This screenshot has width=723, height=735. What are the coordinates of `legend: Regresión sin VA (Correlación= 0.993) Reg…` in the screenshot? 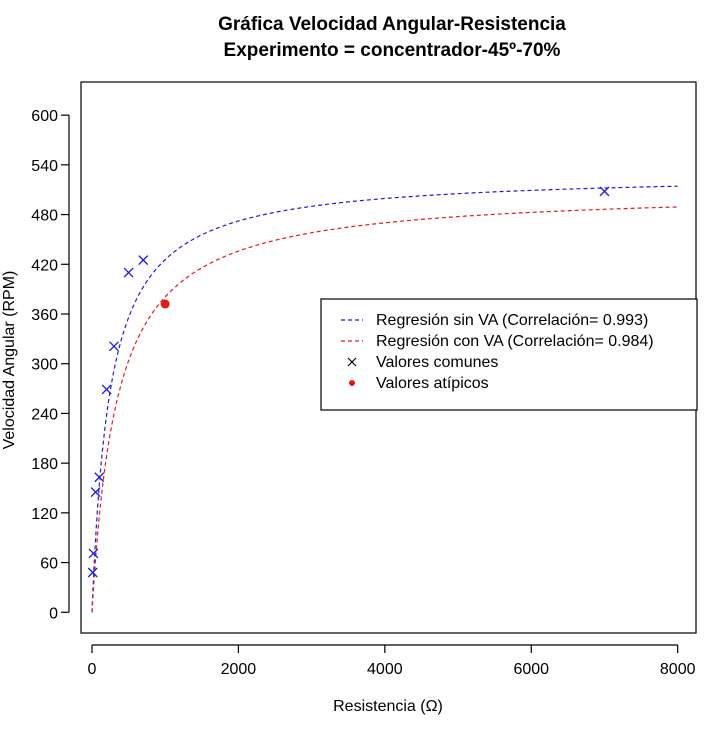 It's located at (509, 354).